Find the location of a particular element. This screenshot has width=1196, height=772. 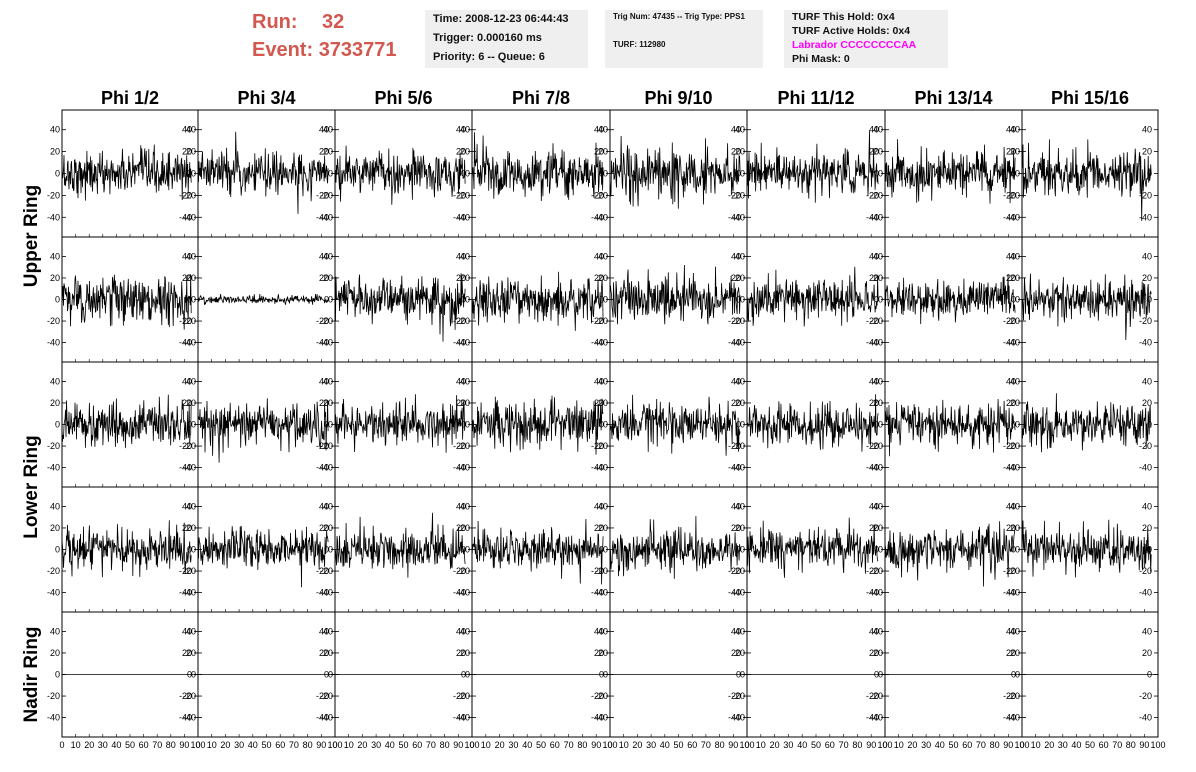

event-value: 3733771 is located at coordinates (357, 50).